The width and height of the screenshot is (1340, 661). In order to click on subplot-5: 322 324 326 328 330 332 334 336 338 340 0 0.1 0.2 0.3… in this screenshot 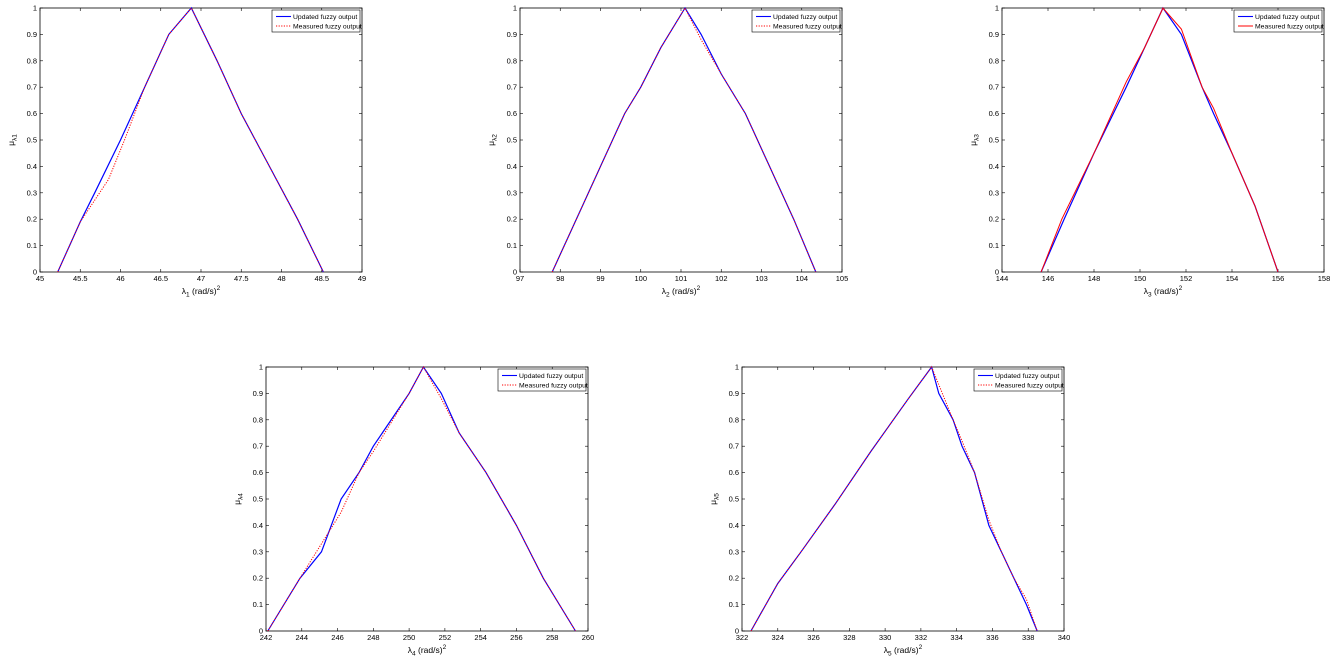, I will do `click(889, 510)`.